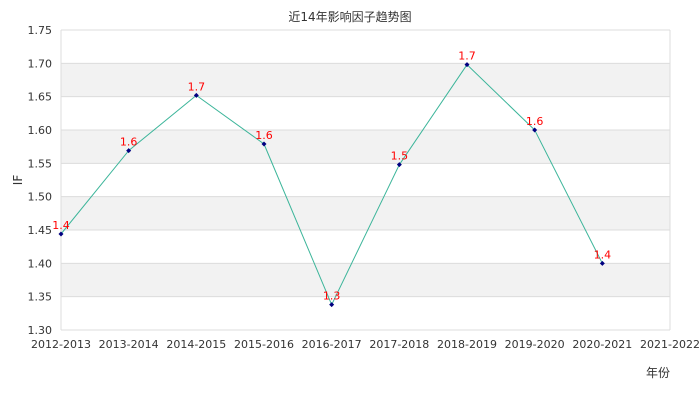 This screenshot has height=404, width=700. Describe the element at coordinates (40, 197) in the screenshot. I see `y-tick-label: 1.50` at that location.